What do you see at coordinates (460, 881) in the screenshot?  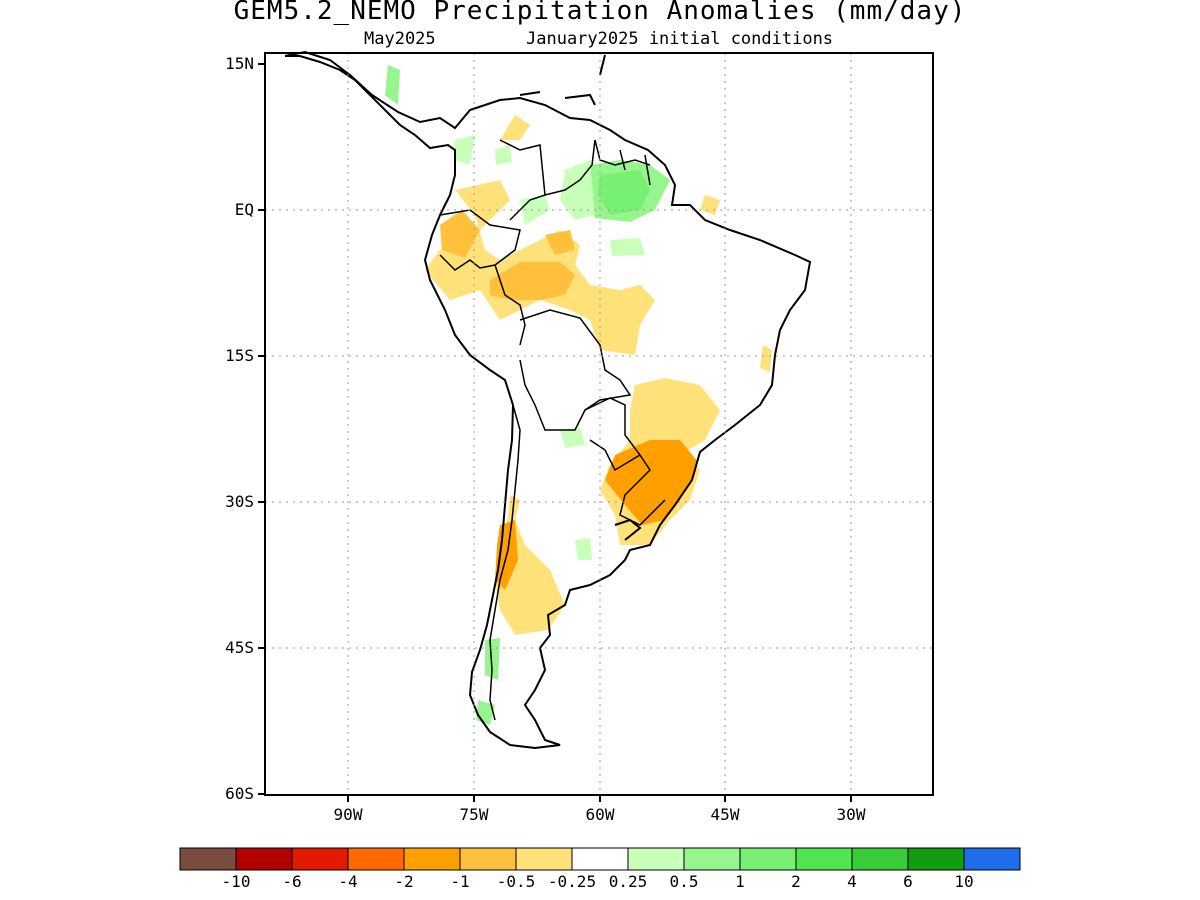 I see `colorbar-label: -1` at bounding box center [460, 881].